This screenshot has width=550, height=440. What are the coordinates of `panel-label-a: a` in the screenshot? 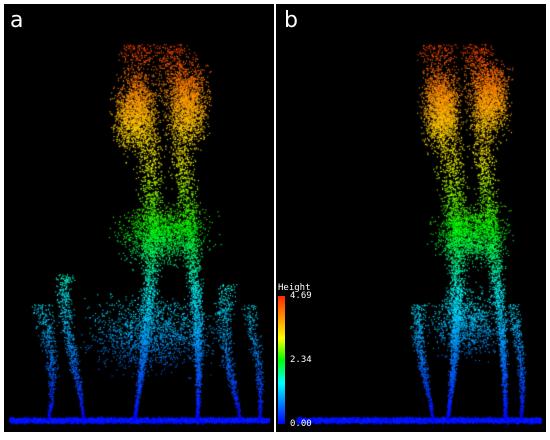 It's located at (17, 20).